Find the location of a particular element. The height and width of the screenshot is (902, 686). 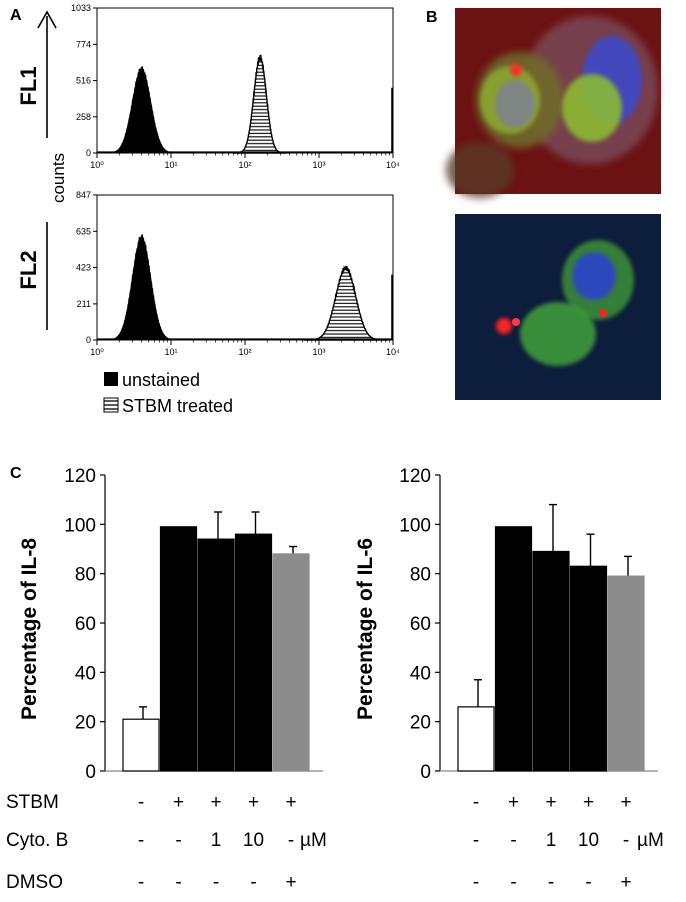

fl2-x-tick-label: 10² is located at coordinates (244, 352).